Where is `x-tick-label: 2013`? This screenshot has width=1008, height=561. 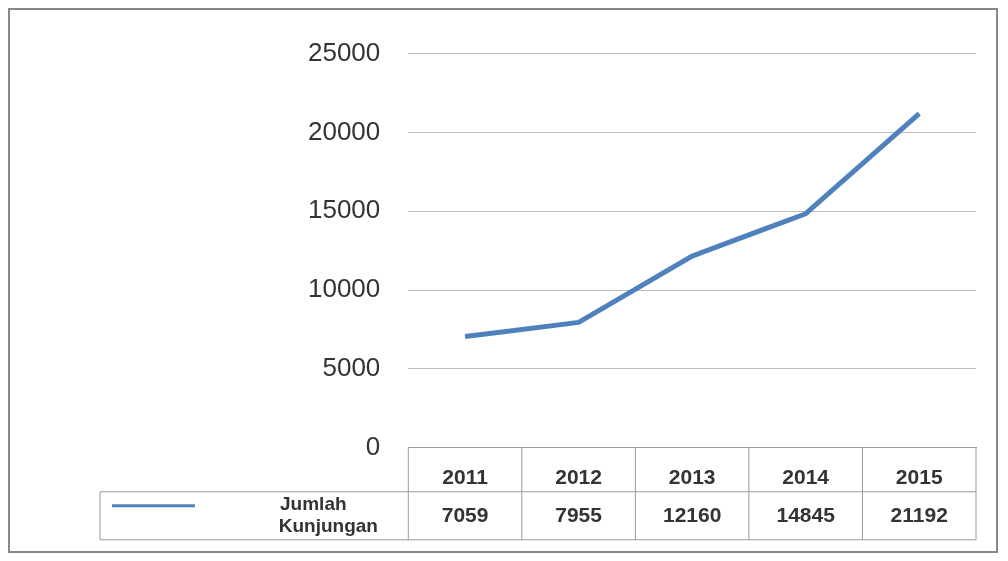 x-tick-label: 2013 is located at coordinates (692, 477).